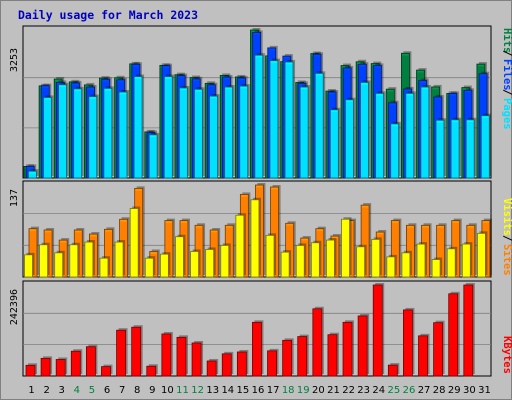 The height and width of the screenshot is (400, 512). Describe the element at coordinates (409, 390) in the screenshot. I see `x-tick-label-26: 26` at that location.